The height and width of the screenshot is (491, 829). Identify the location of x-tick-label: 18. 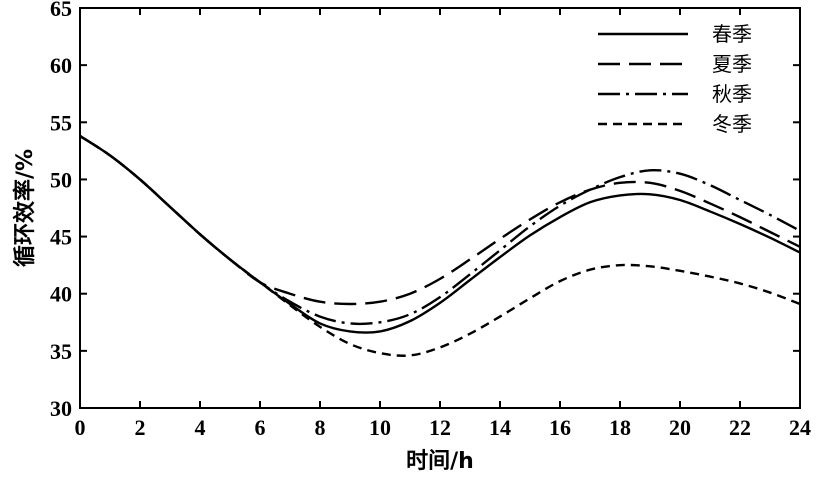
(620, 427).